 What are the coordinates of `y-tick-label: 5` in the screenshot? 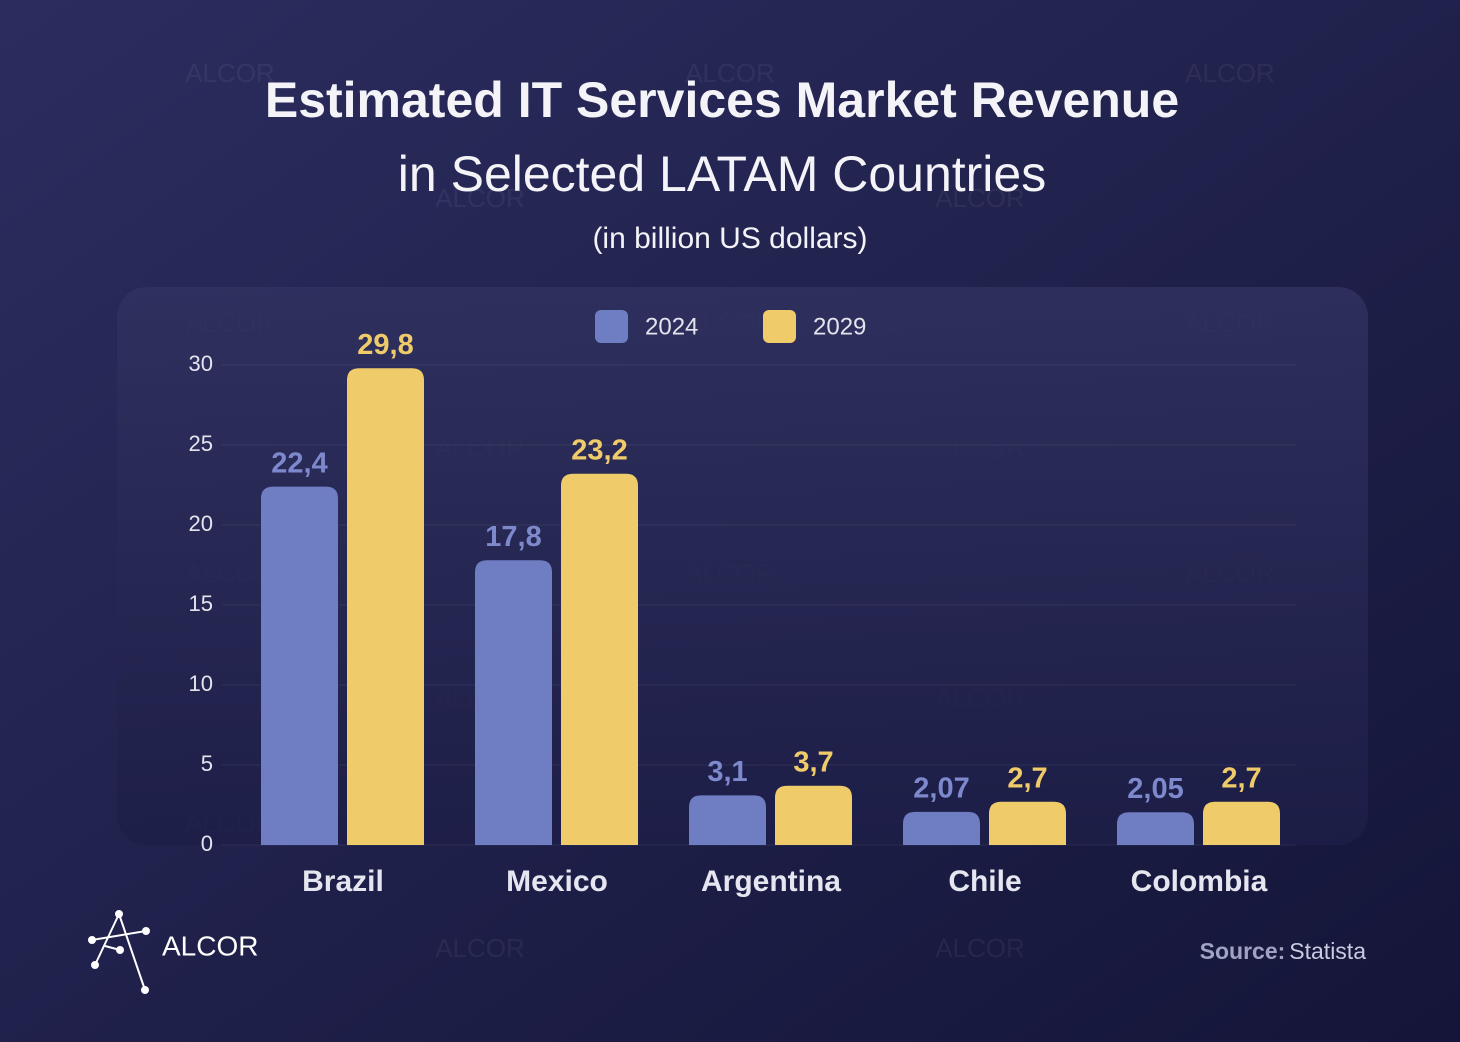 It's located at (207, 763).